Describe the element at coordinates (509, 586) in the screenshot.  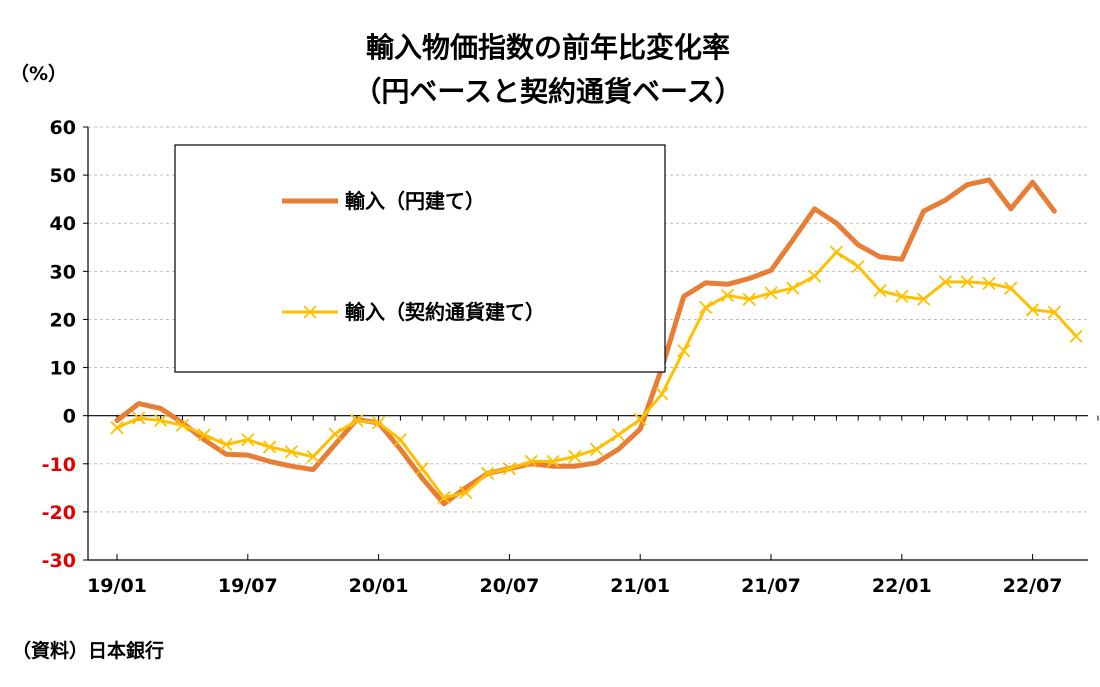
I see `x-tick-label: 20/07` at that location.